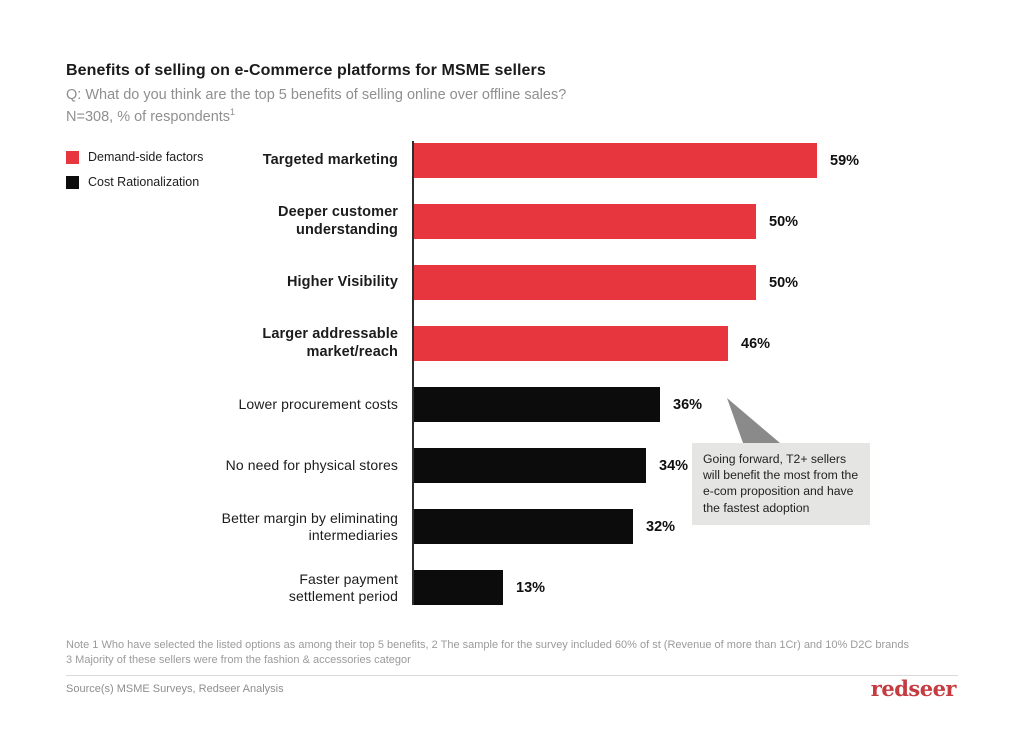 The height and width of the screenshot is (743, 1024). I want to click on bar-row: Deeper customer understanding 50%, so click(432, 221).